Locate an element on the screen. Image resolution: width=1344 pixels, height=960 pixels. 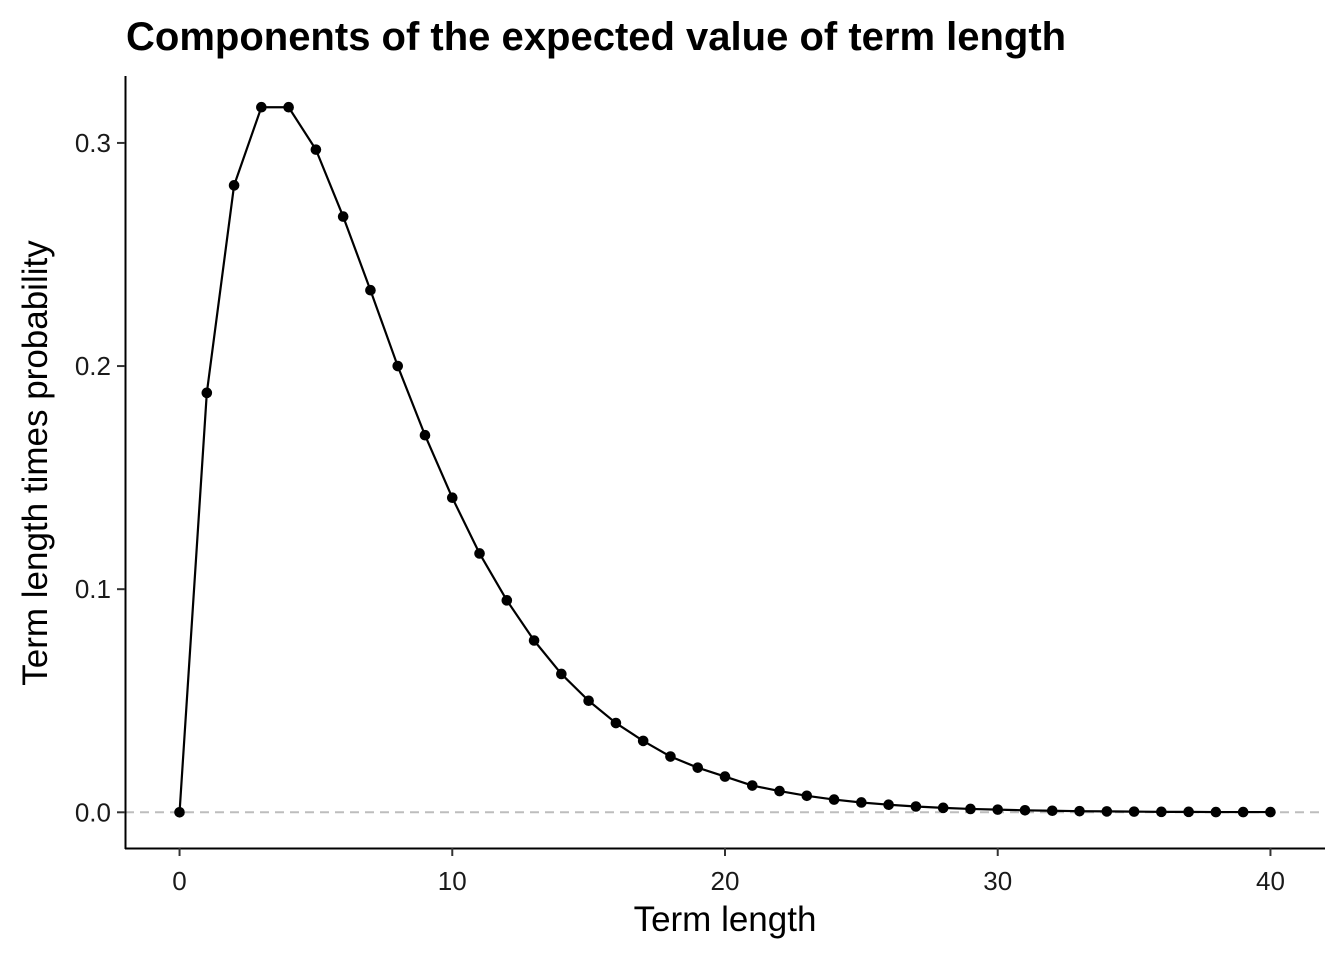
y-tick-label: 0.1 is located at coordinates (93, 589).